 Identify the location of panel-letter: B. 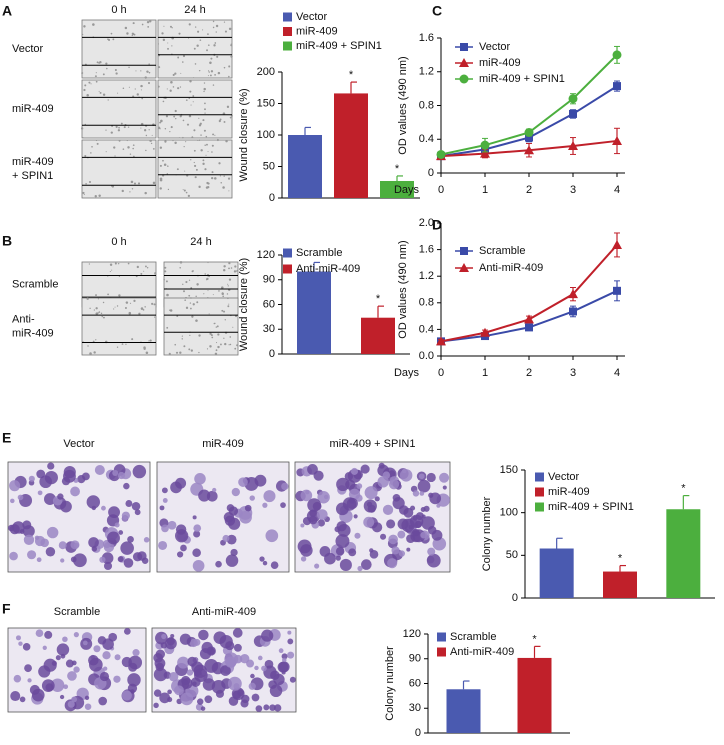
(7, 241).